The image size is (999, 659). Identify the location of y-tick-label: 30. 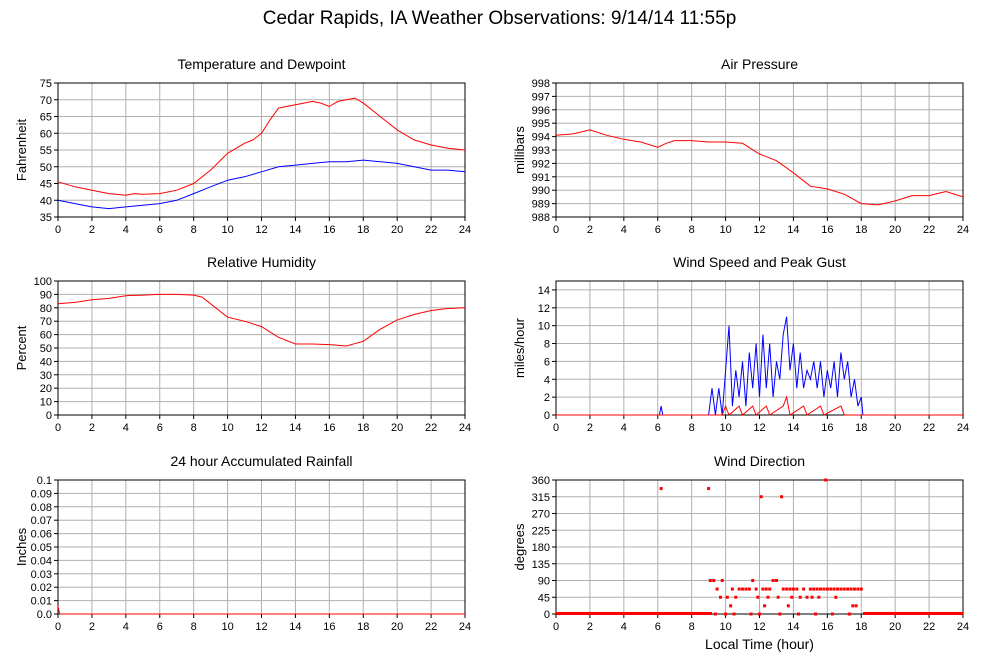
(46, 376).